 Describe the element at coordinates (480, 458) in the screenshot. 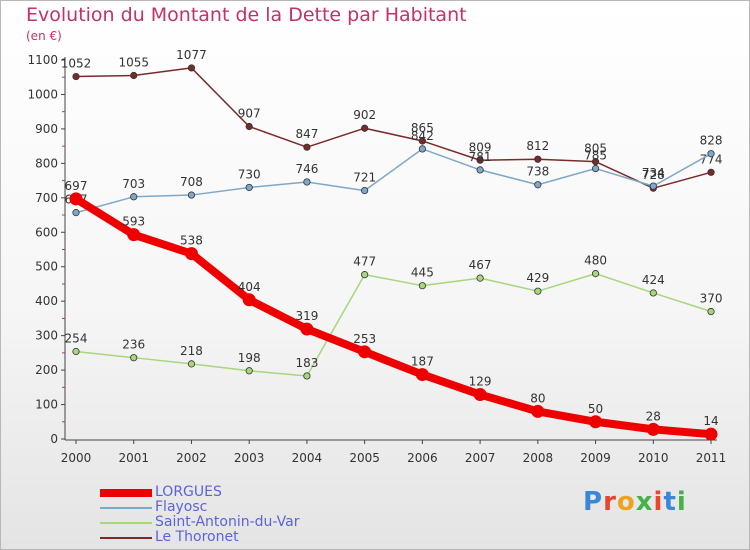

I see `x-tick-label: 2007` at that location.